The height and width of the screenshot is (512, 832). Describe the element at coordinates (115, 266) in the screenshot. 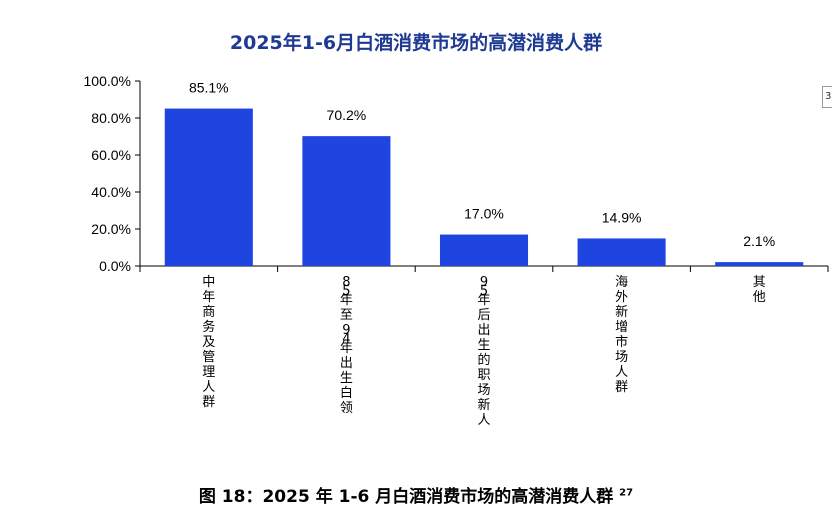

I see `y-tick-label: 0.0%` at that location.